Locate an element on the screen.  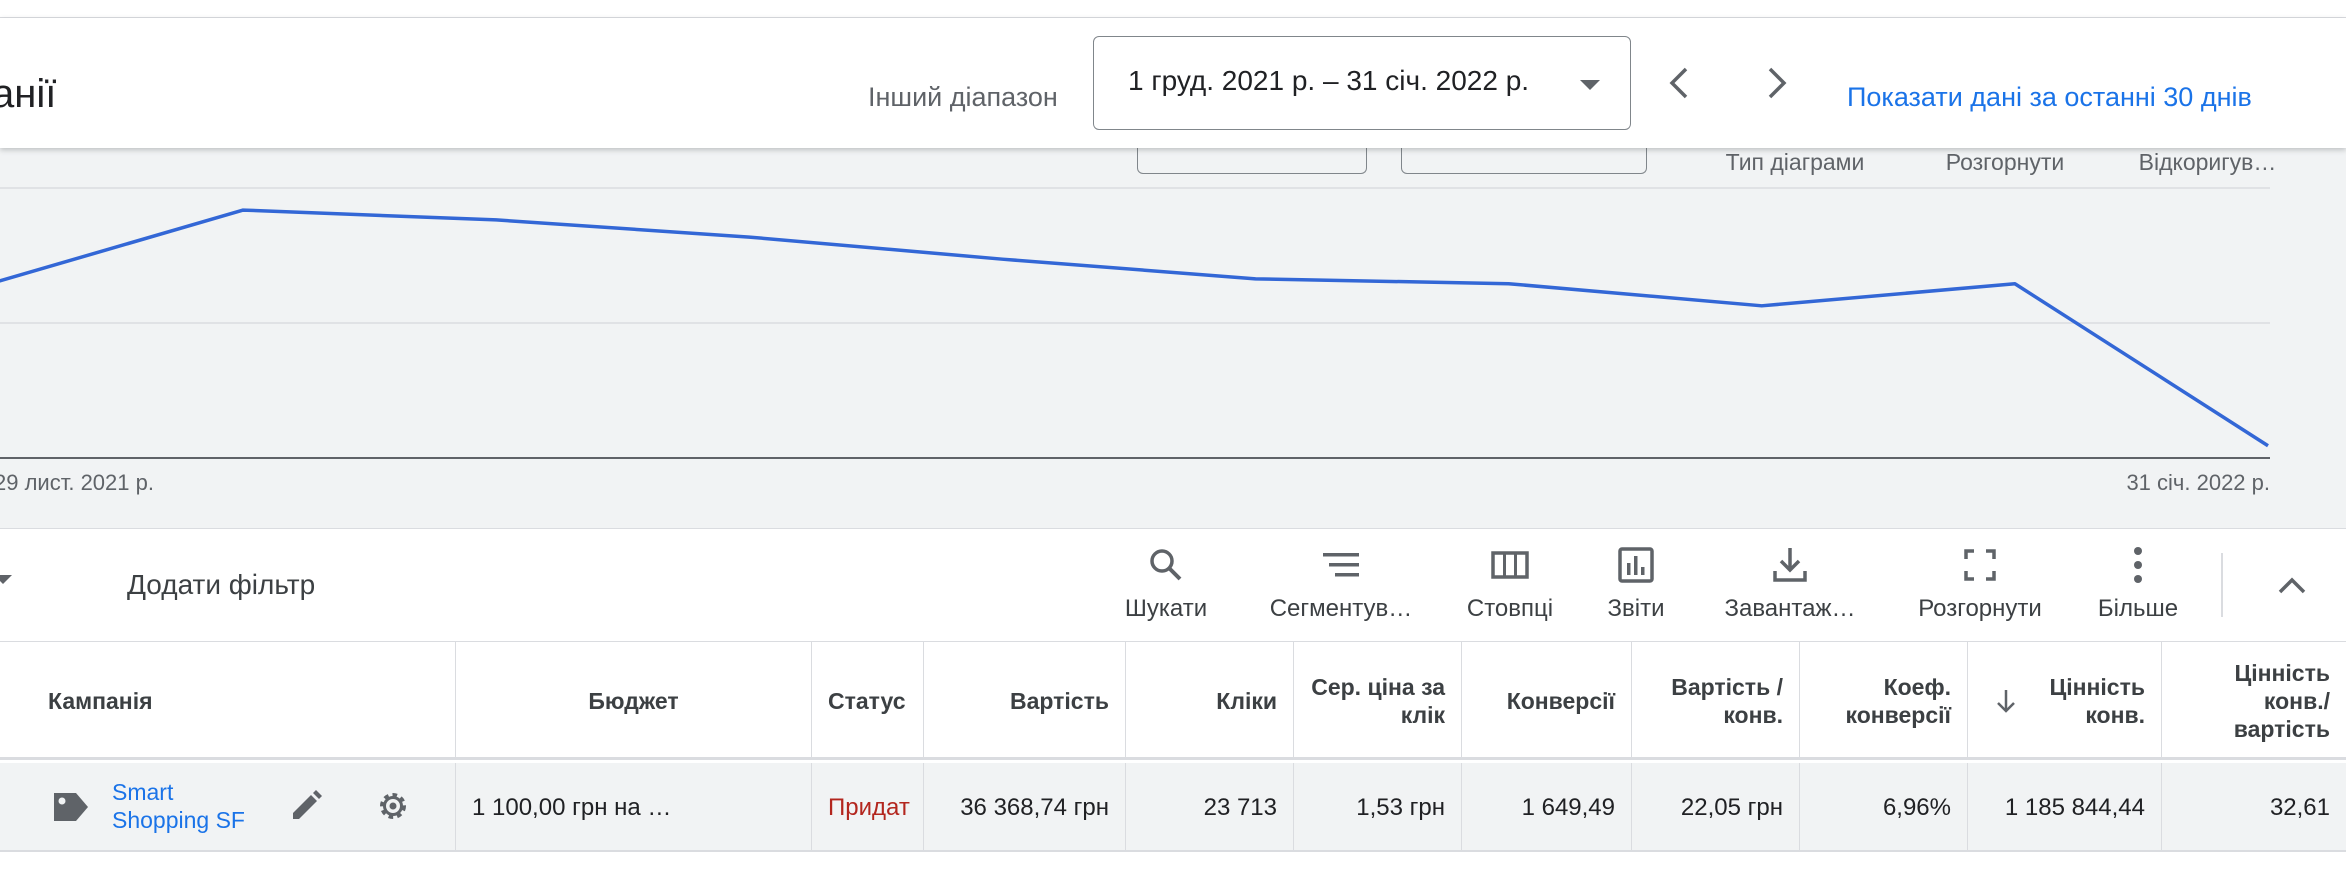
conv-value-value: 1 185 844,44 is located at coordinates (2074, 807).